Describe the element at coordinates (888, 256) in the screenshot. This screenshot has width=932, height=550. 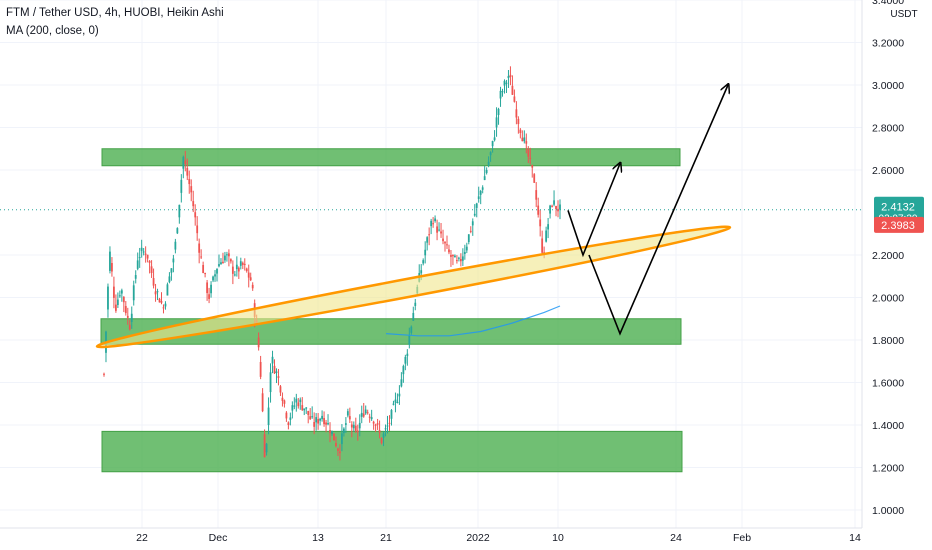
I see `y-tick-label: 2.2000` at that location.